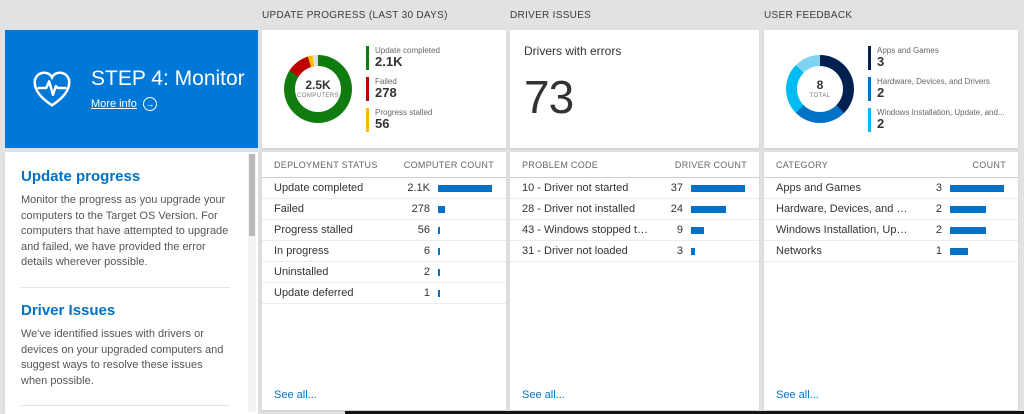 The width and height of the screenshot is (1024, 414). What do you see at coordinates (252, 195) in the screenshot?
I see `scrollbar-thumb` at bounding box center [252, 195].